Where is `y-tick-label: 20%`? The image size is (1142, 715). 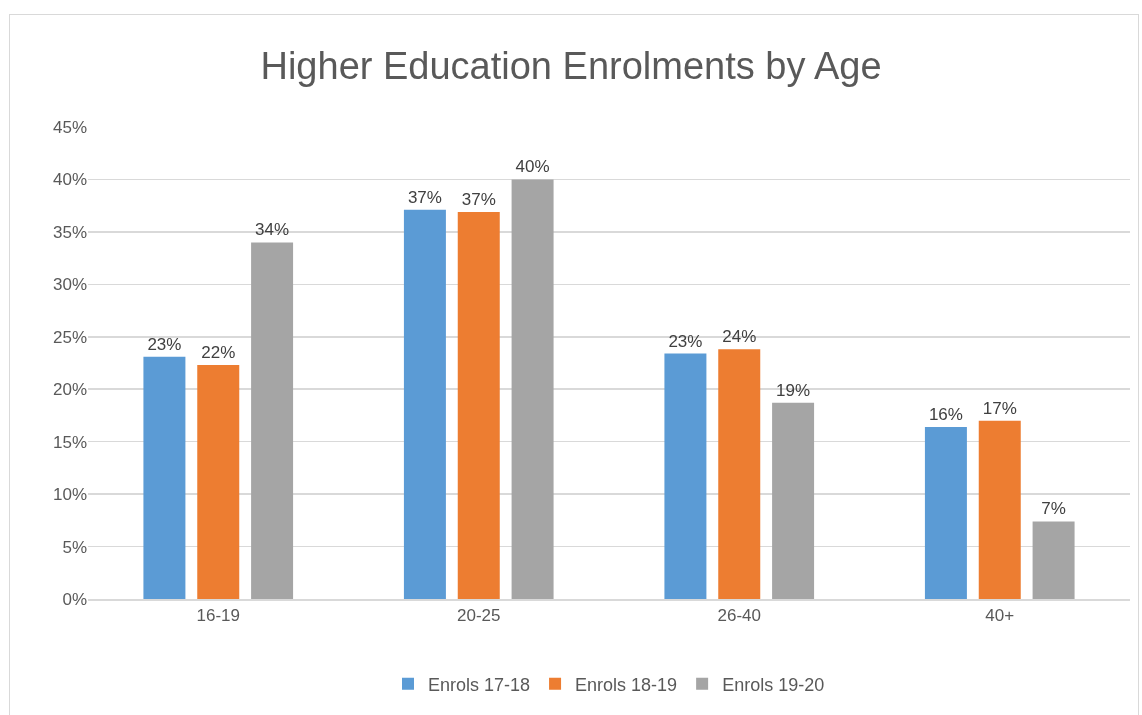 y-tick-label: 20% is located at coordinates (69, 390).